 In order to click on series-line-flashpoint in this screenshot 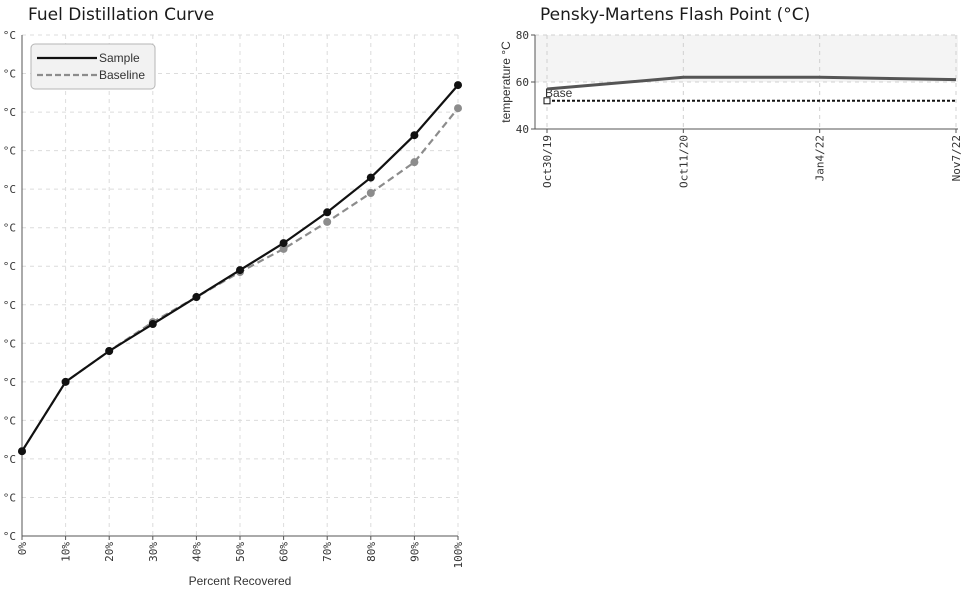, I will do `click(751, 83)`.